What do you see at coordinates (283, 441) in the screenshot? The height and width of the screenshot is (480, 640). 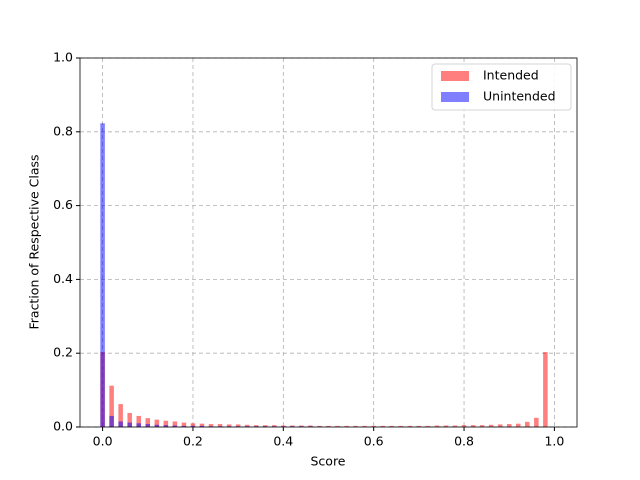 I see `x-tick-label: 0.4` at bounding box center [283, 441].